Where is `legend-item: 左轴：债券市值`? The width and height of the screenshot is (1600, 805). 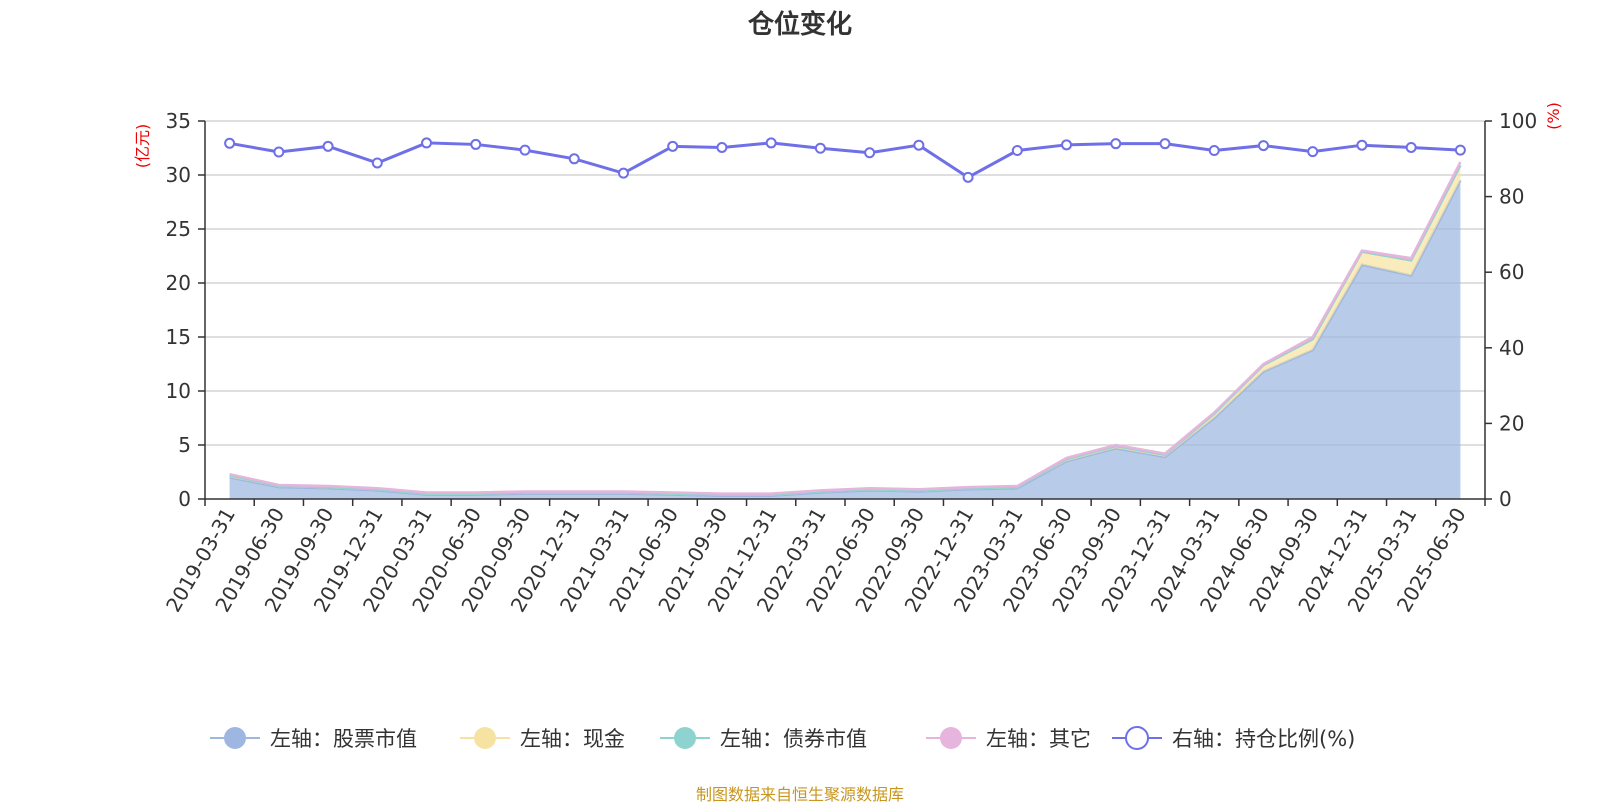 legend-item: 左轴：债券市值 is located at coordinates (763, 739).